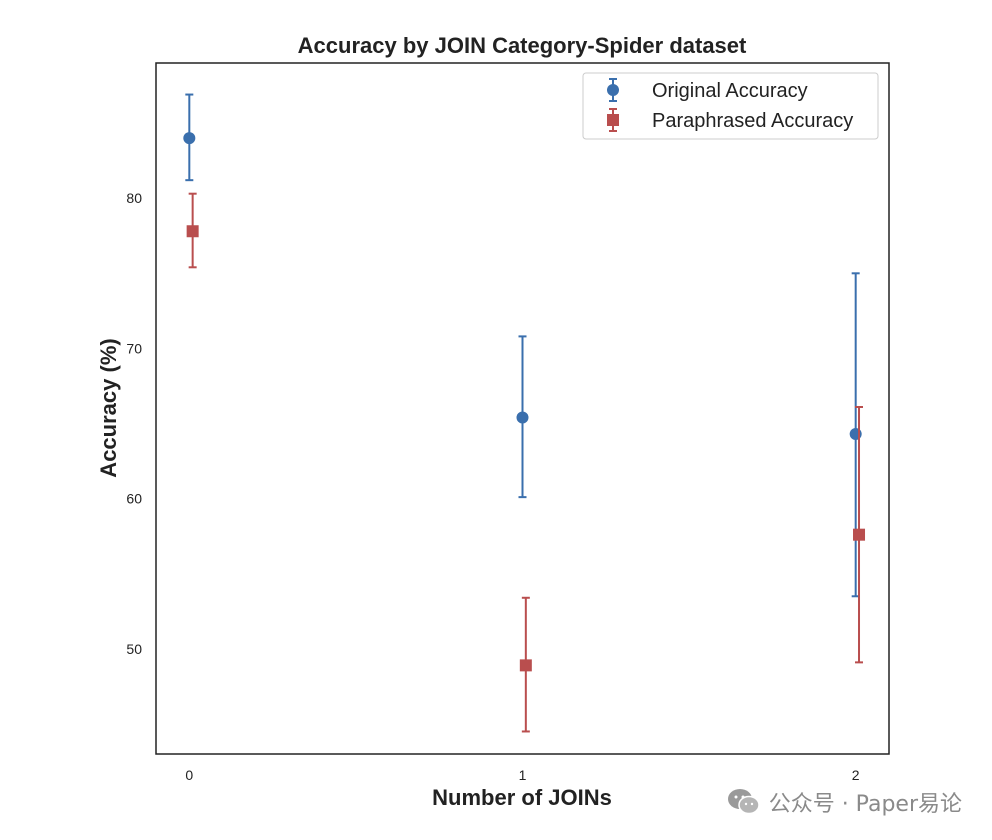 The image size is (992, 840). What do you see at coordinates (108, 407) in the screenshot?
I see `y-axis-label: Accuracy (%)` at bounding box center [108, 407].